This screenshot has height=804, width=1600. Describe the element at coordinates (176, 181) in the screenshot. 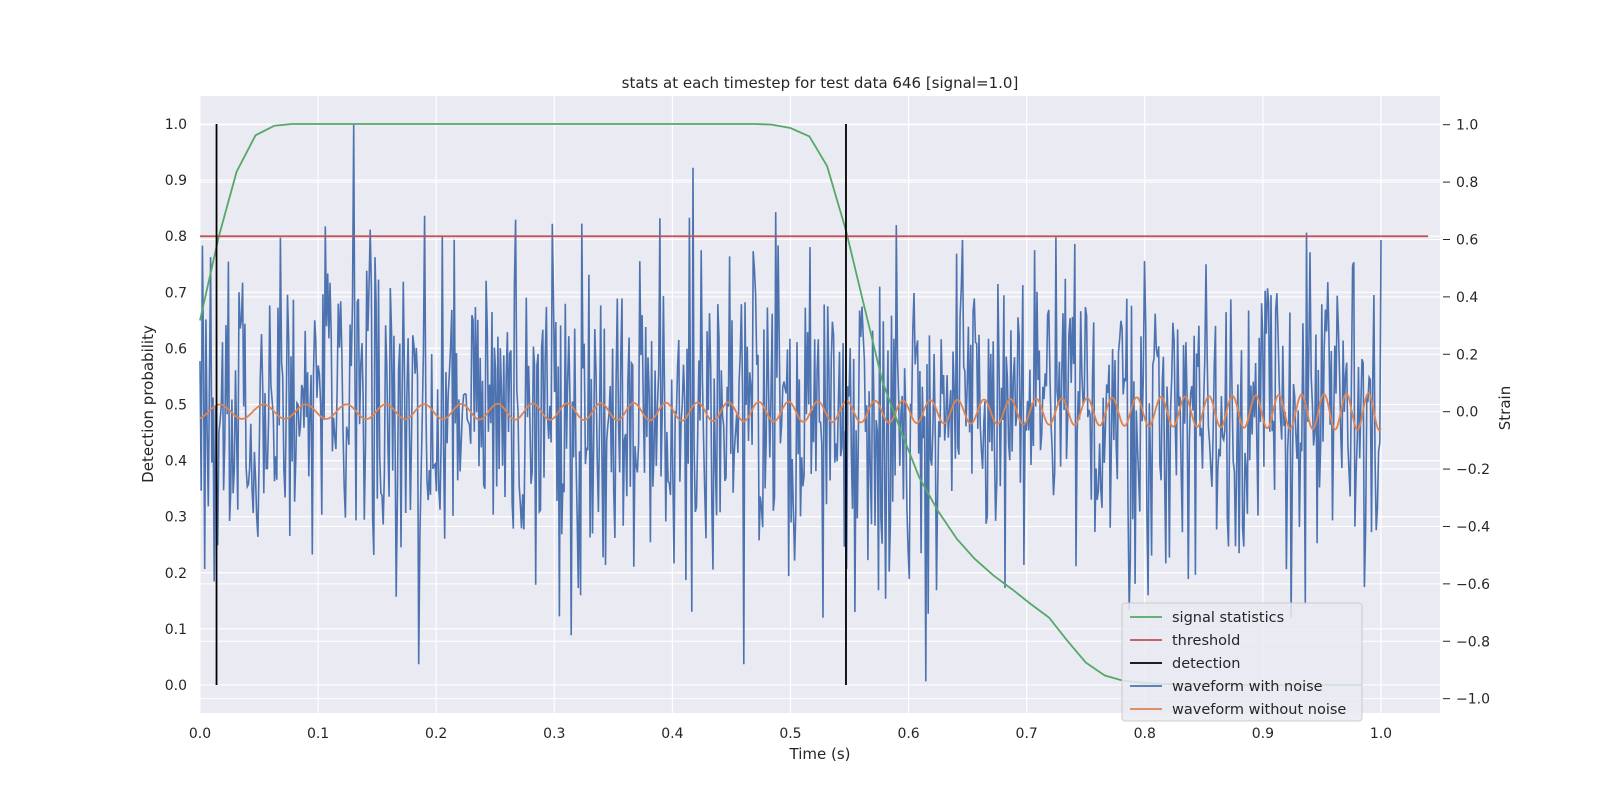

I see `y-tick-label: 0.9` at that location.